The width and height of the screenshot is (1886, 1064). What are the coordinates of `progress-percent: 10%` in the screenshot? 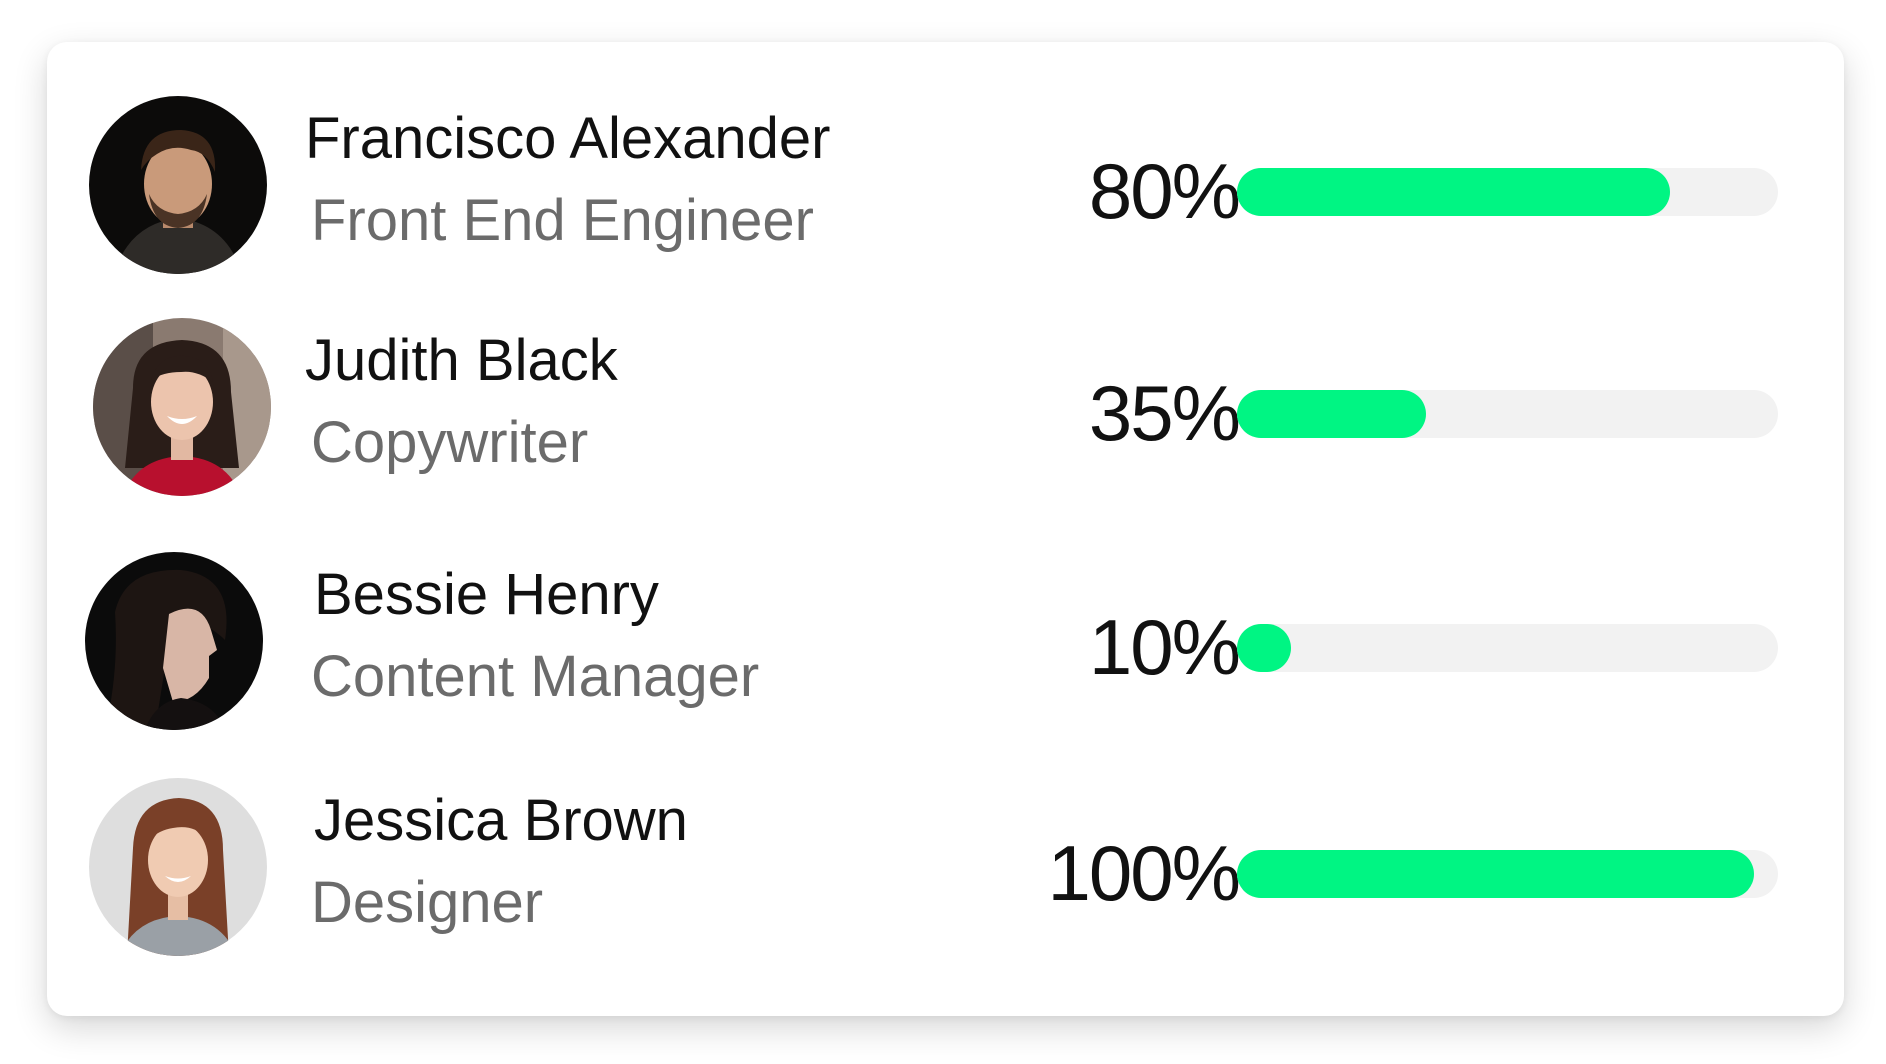 It's located at (1164, 647).